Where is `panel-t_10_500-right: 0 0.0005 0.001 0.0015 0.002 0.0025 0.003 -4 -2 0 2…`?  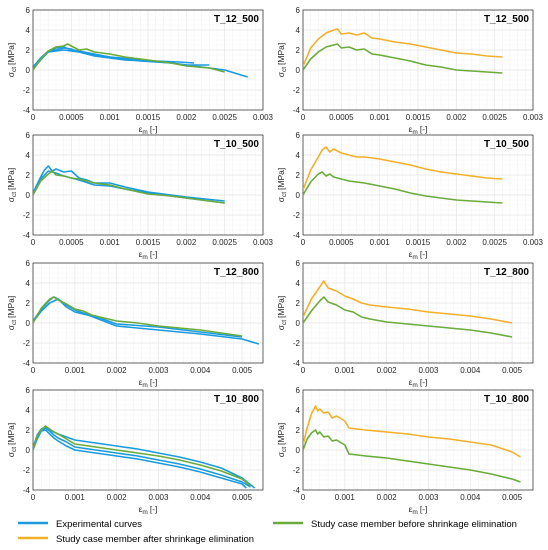 panel-t_10_500-right: 0 0.0005 0.001 0.0015 0.002 0.0025 0.003 -4 -2 0 2… is located at coordinates (410, 196).